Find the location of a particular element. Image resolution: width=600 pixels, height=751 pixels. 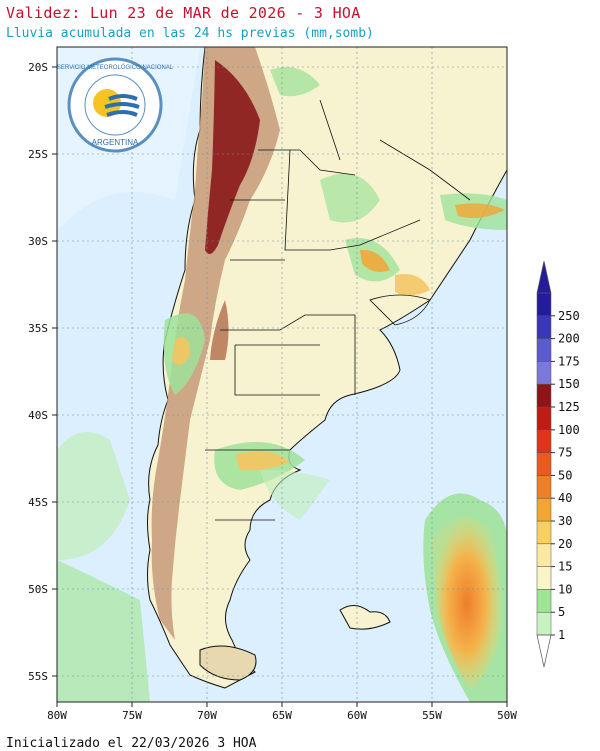

colorbar-label: 40 is located at coordinates (565, 498).